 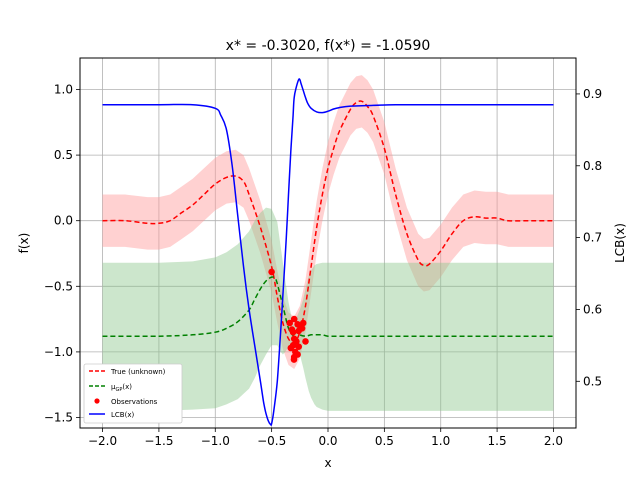 I want to click on legend-label-true: True (unknown), so click(x=138, y=372).